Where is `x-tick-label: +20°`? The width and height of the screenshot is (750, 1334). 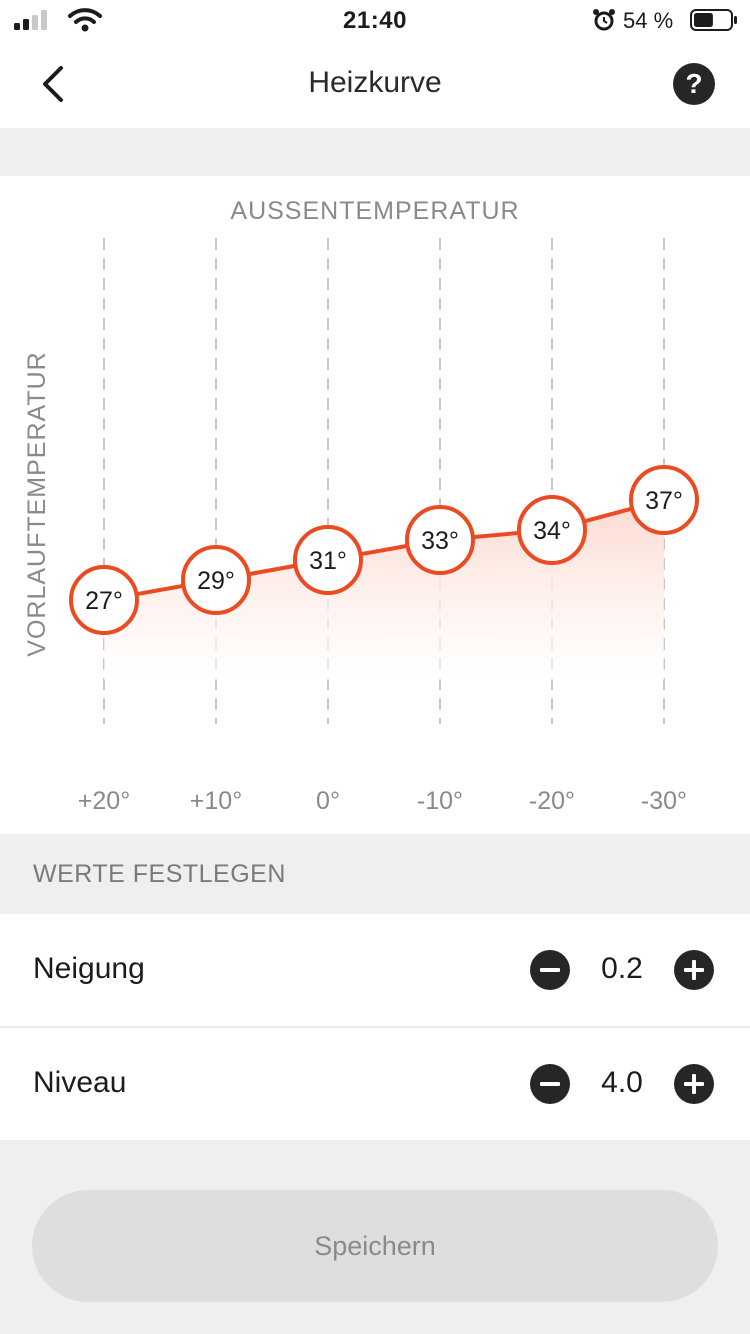
x-tick-label: +20° is located at coordinates (104, 801).